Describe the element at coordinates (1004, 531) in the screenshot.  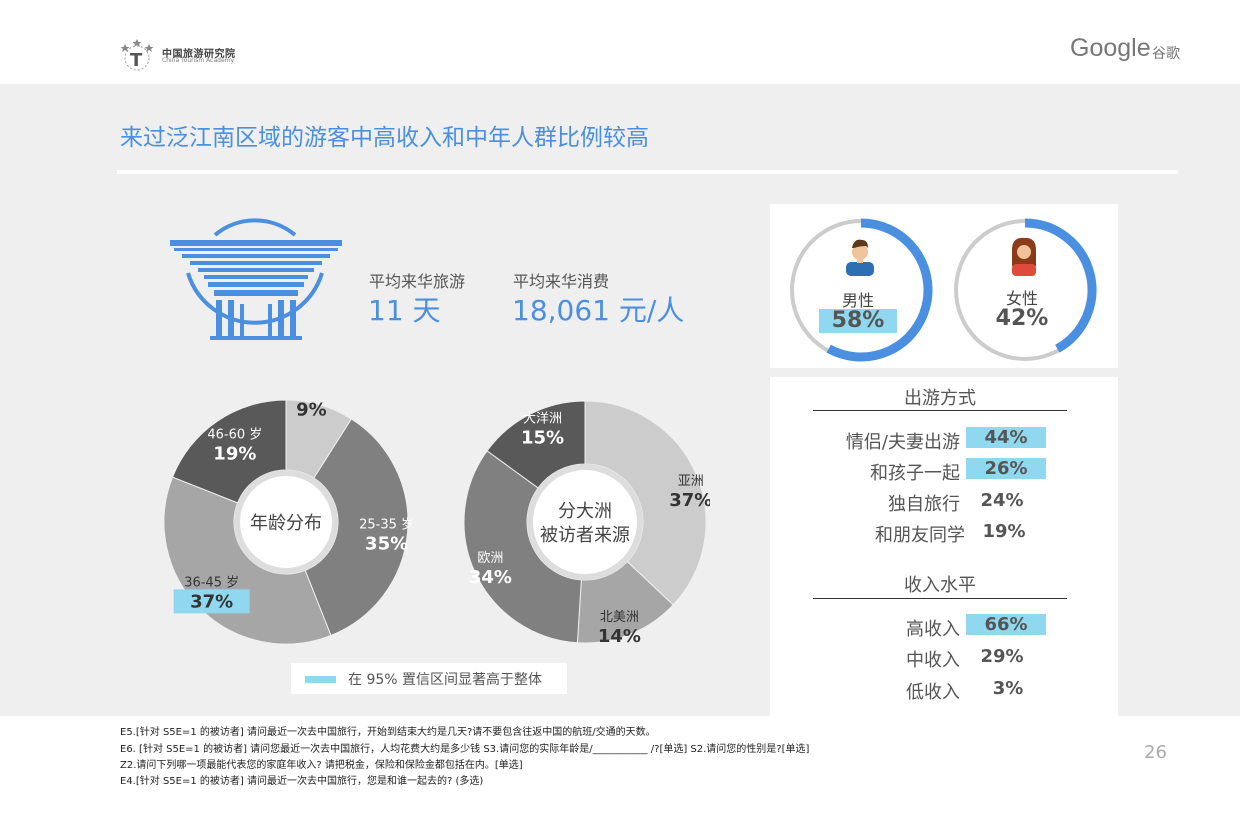
I see `travel-mode-value: 19%` at that location.